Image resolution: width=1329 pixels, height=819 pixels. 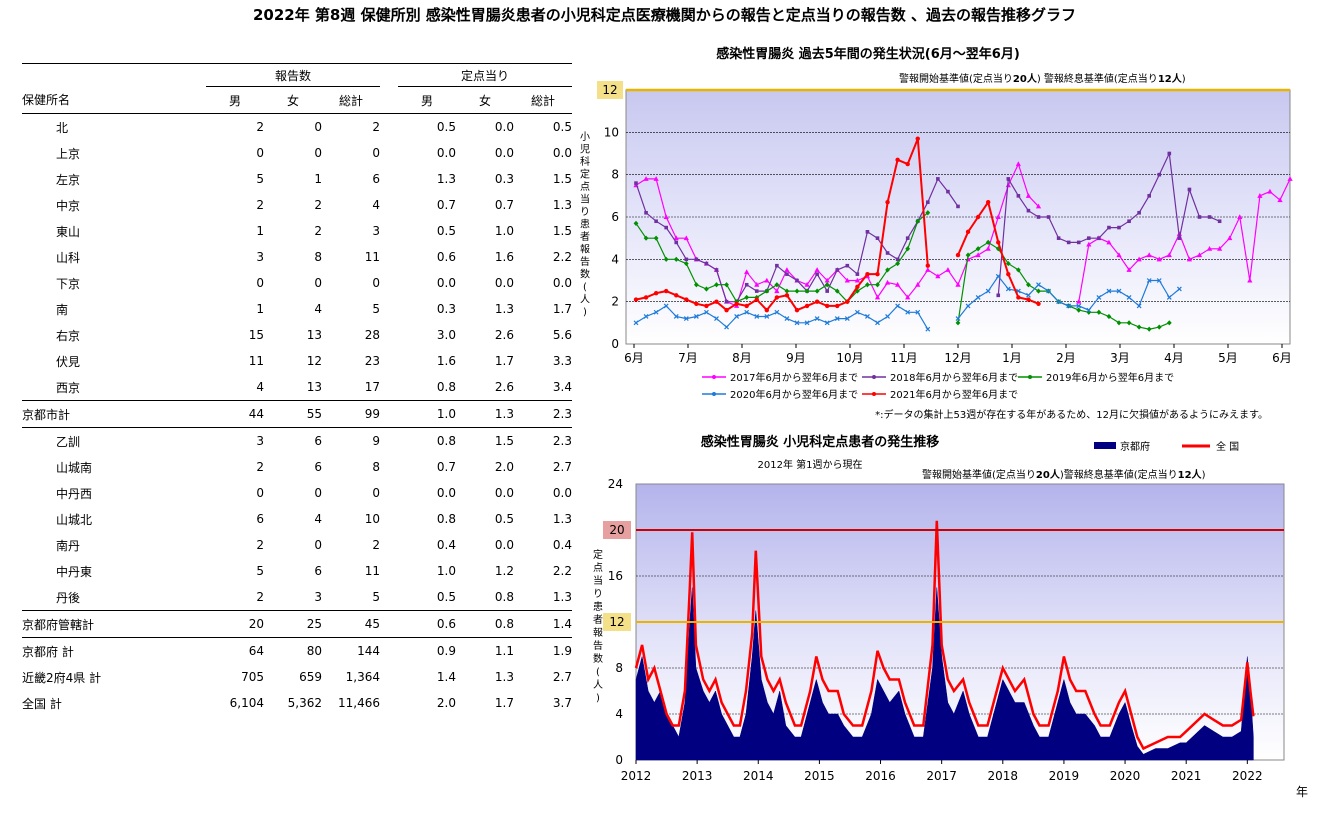 What do you see at coordinates (351, 414) in the screenshot?
I see `row-value: 99` at bounding box center [351, 414].